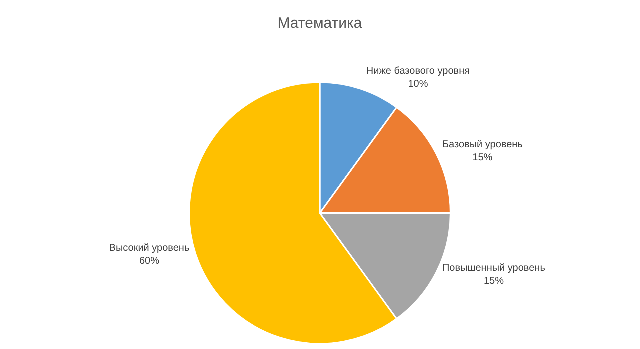 This screenshot has width=640, height=349. Describe the element at coordinates (418, 72) in the screenshot. I see `slice-label: Ниже базового уровня` at that location.